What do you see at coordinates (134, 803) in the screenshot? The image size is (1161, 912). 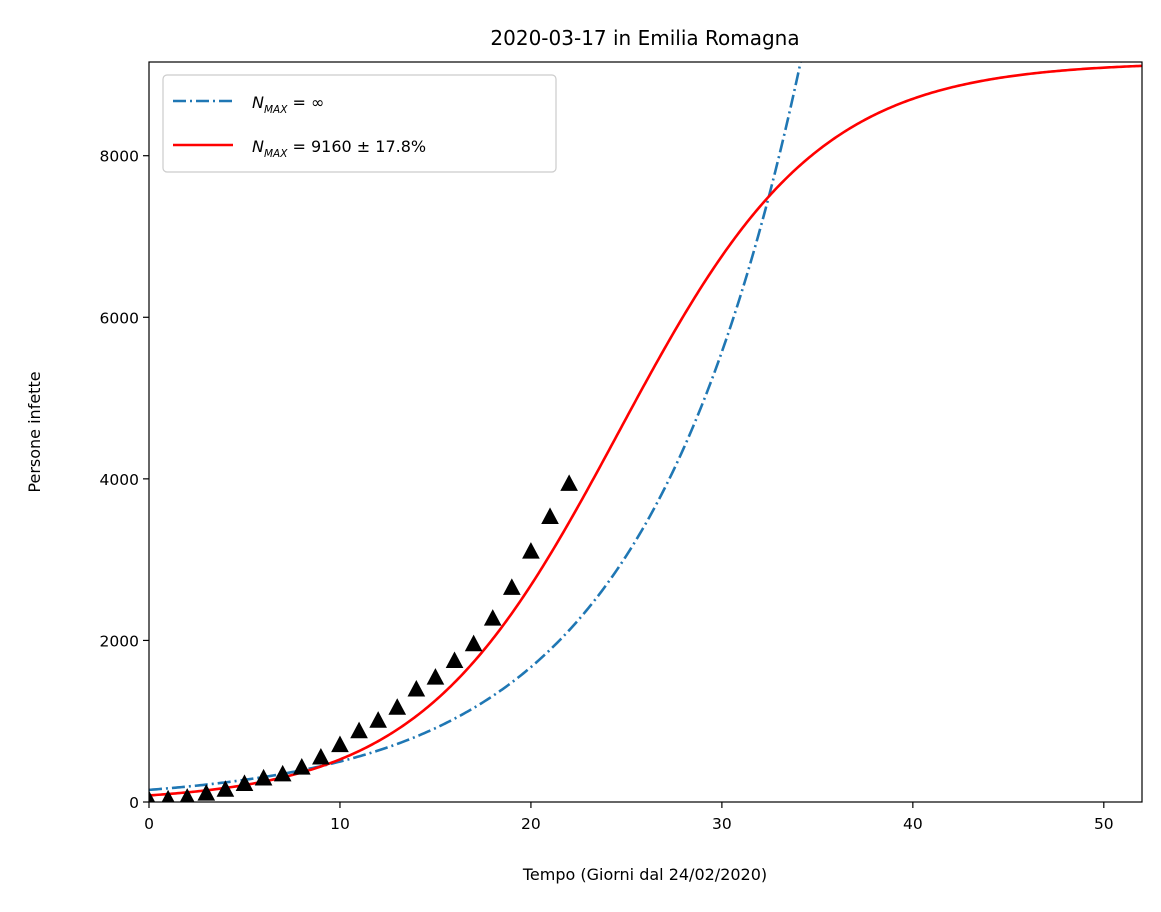 I see `y-tick-label: 0` at bounding box center [134, 803].